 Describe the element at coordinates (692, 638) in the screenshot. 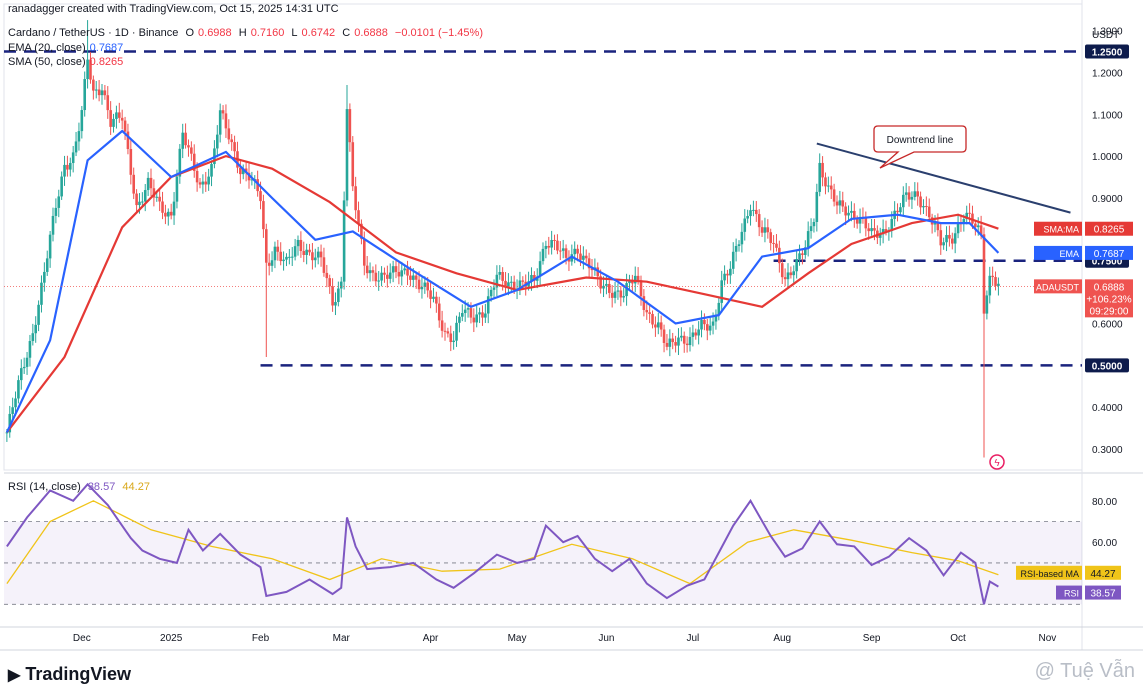

I see `time-tick-label: Jul` at that location.